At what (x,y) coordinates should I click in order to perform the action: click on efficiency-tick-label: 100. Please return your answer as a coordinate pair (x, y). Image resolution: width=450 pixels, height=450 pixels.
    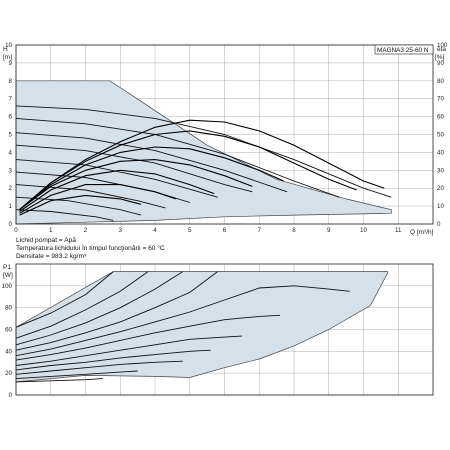
    Looking at the image, I should click on (442, 45).